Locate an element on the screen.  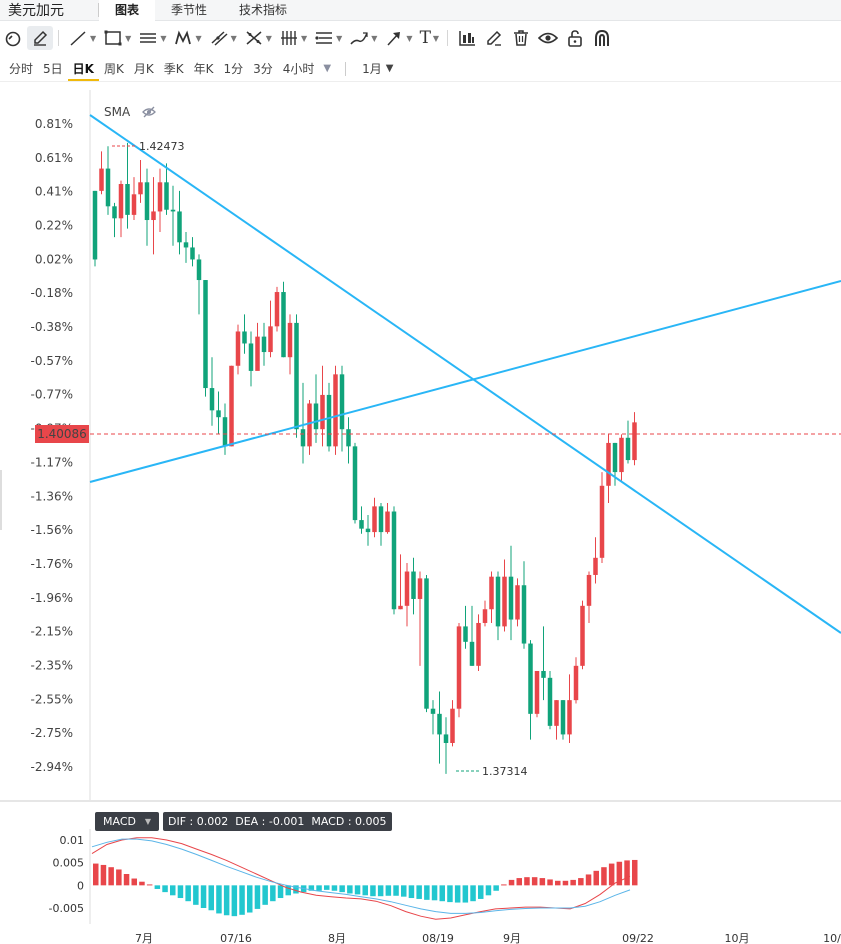
edit-icon is located at coordinates (494, 38).